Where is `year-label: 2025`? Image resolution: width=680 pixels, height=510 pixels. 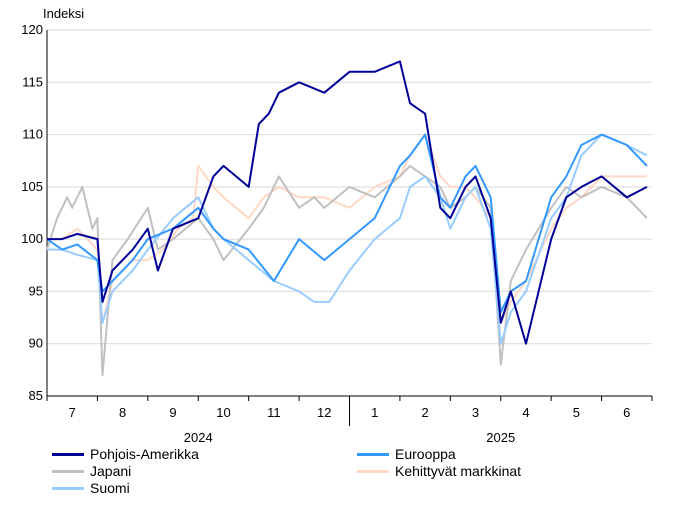
year-label: 2025 is located at coordinates (500, 437).